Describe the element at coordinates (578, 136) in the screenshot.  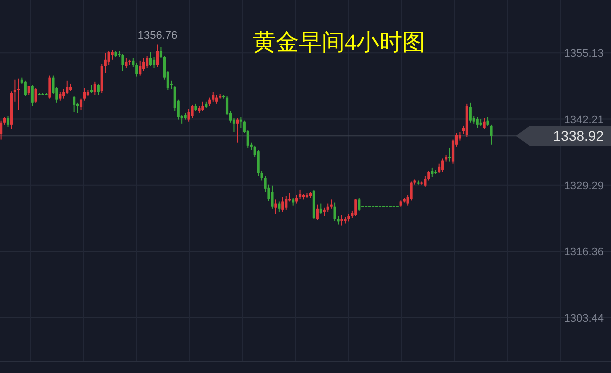
I see `ref-line-label: 1338.92` at that location.